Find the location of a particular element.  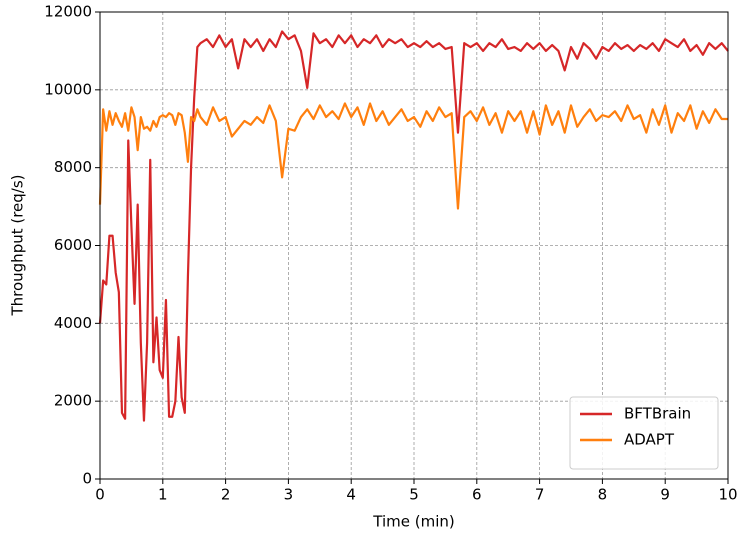

y-tick-label: 8000 is located at coordinates (73, 167).